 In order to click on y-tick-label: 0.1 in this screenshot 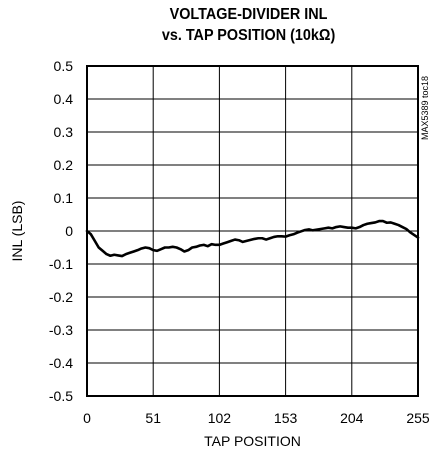, I will do `click(64, 198)`.